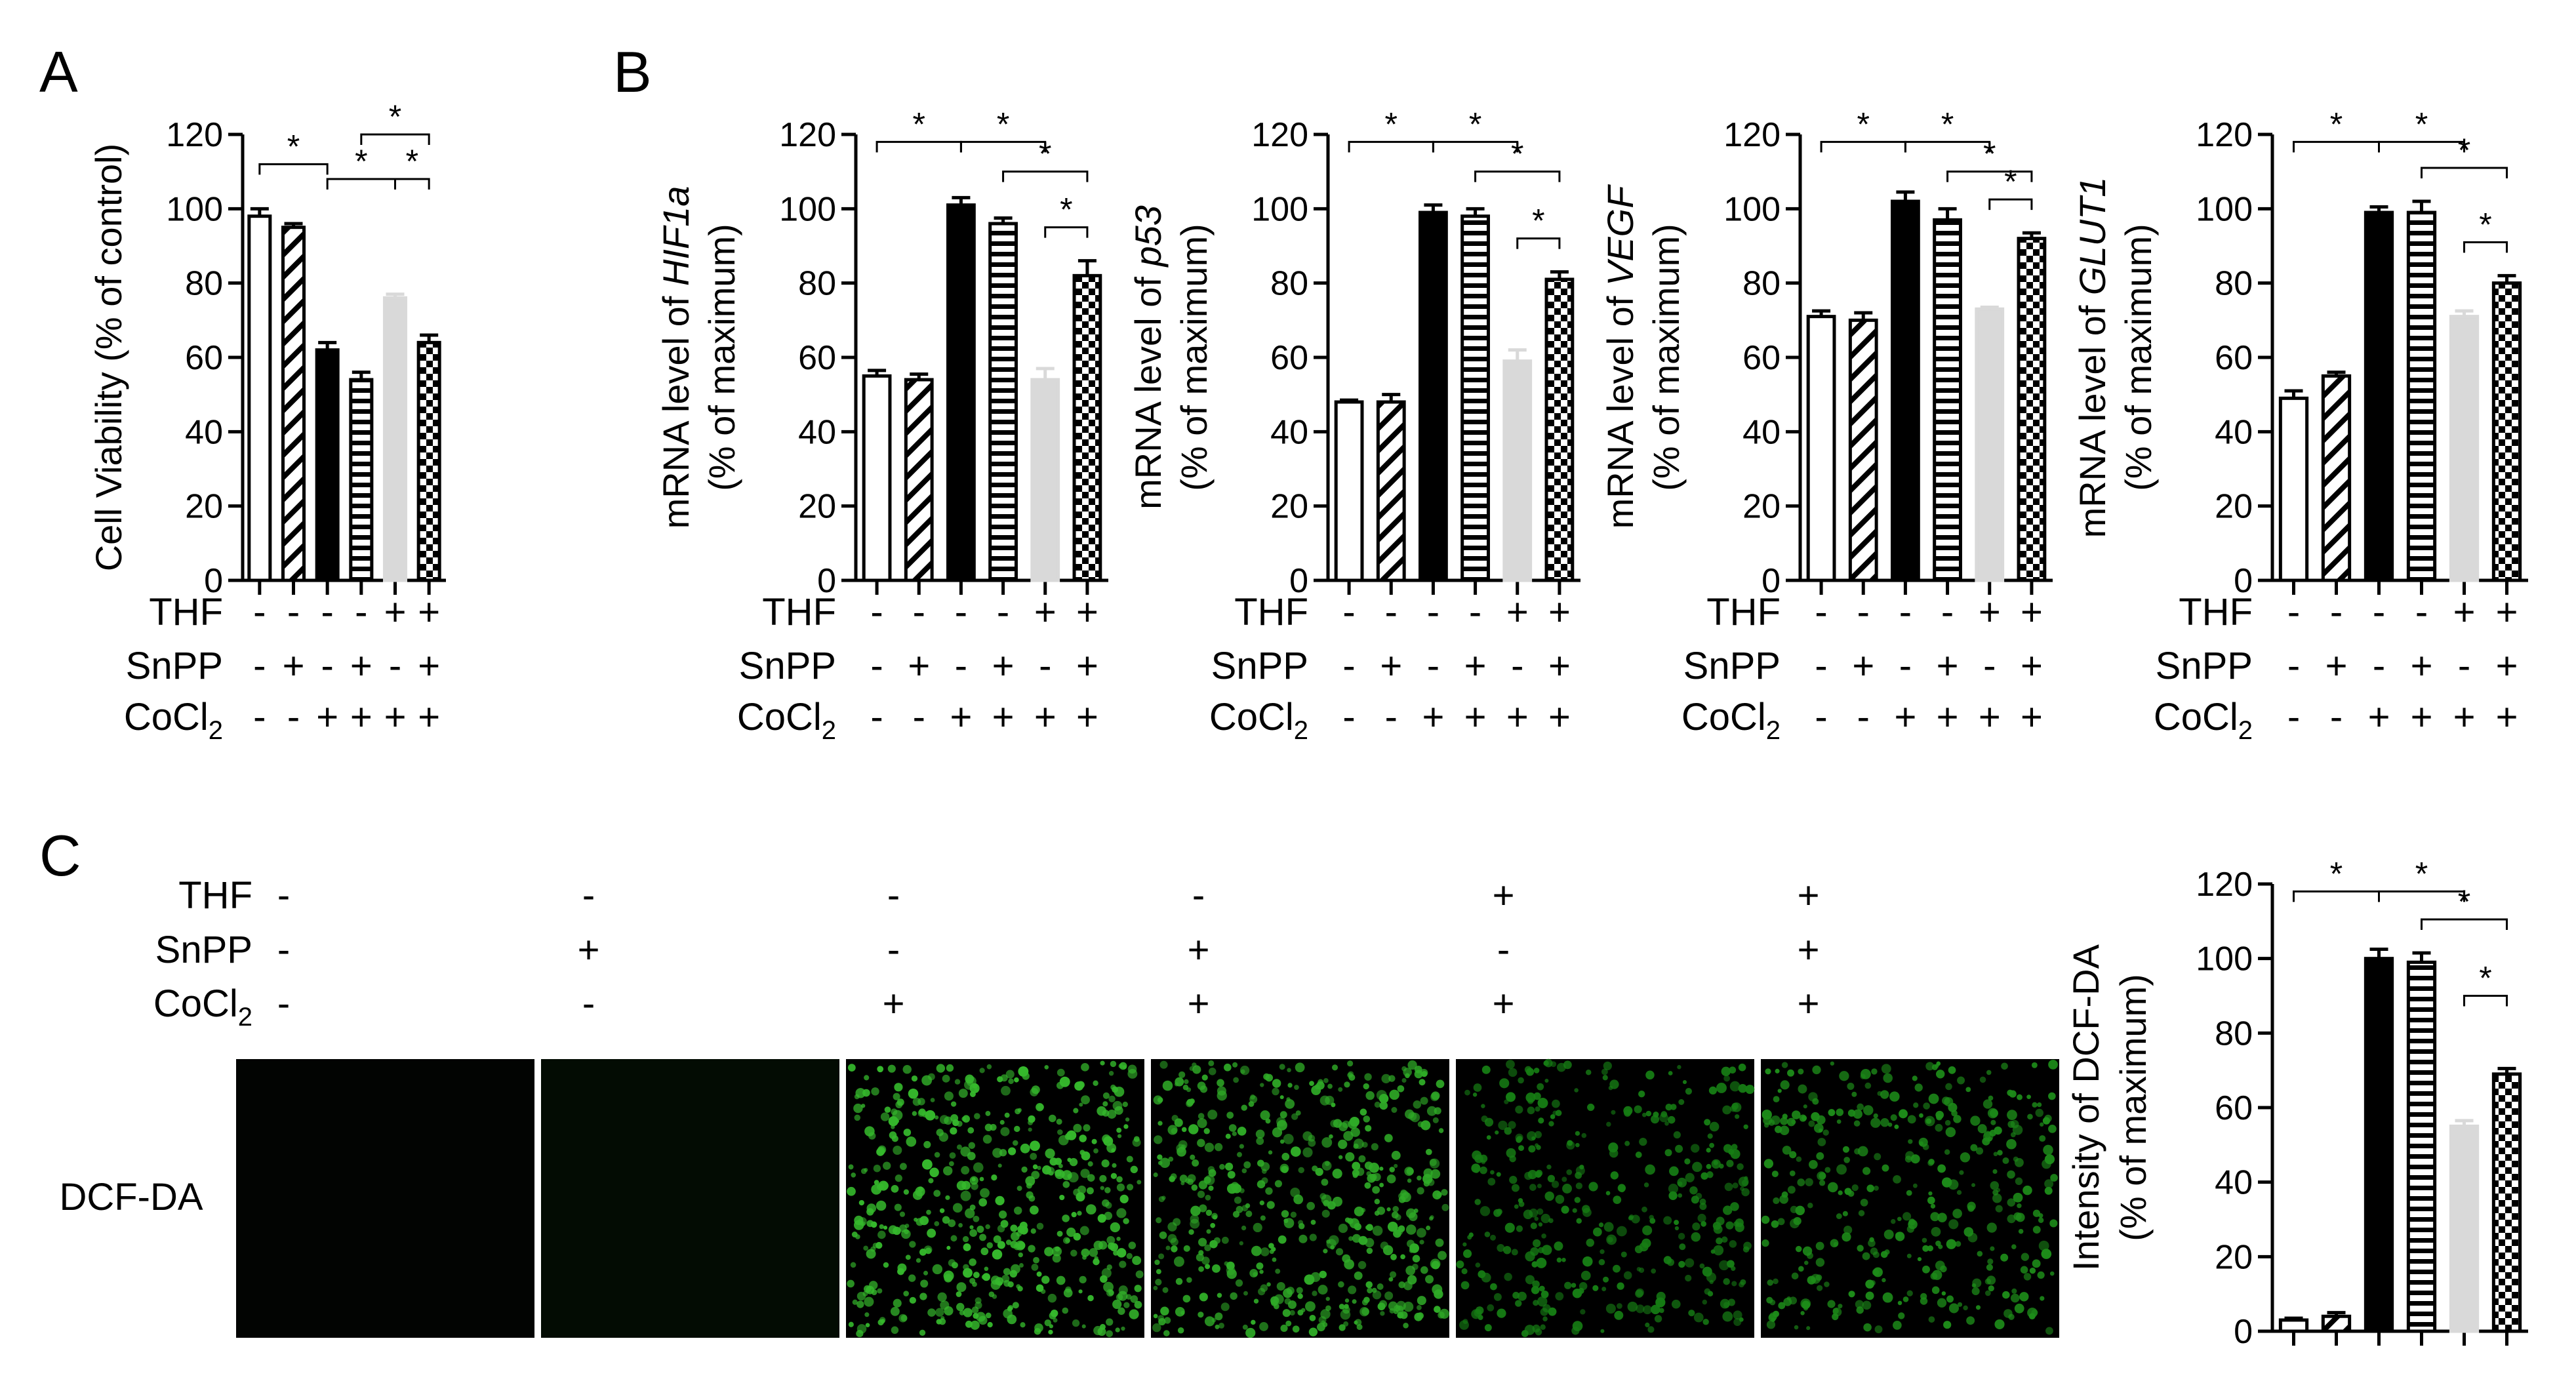  Describe the element at coordinates (60, 855) in the screenshot. I see `panel-label-c: C` at that location.